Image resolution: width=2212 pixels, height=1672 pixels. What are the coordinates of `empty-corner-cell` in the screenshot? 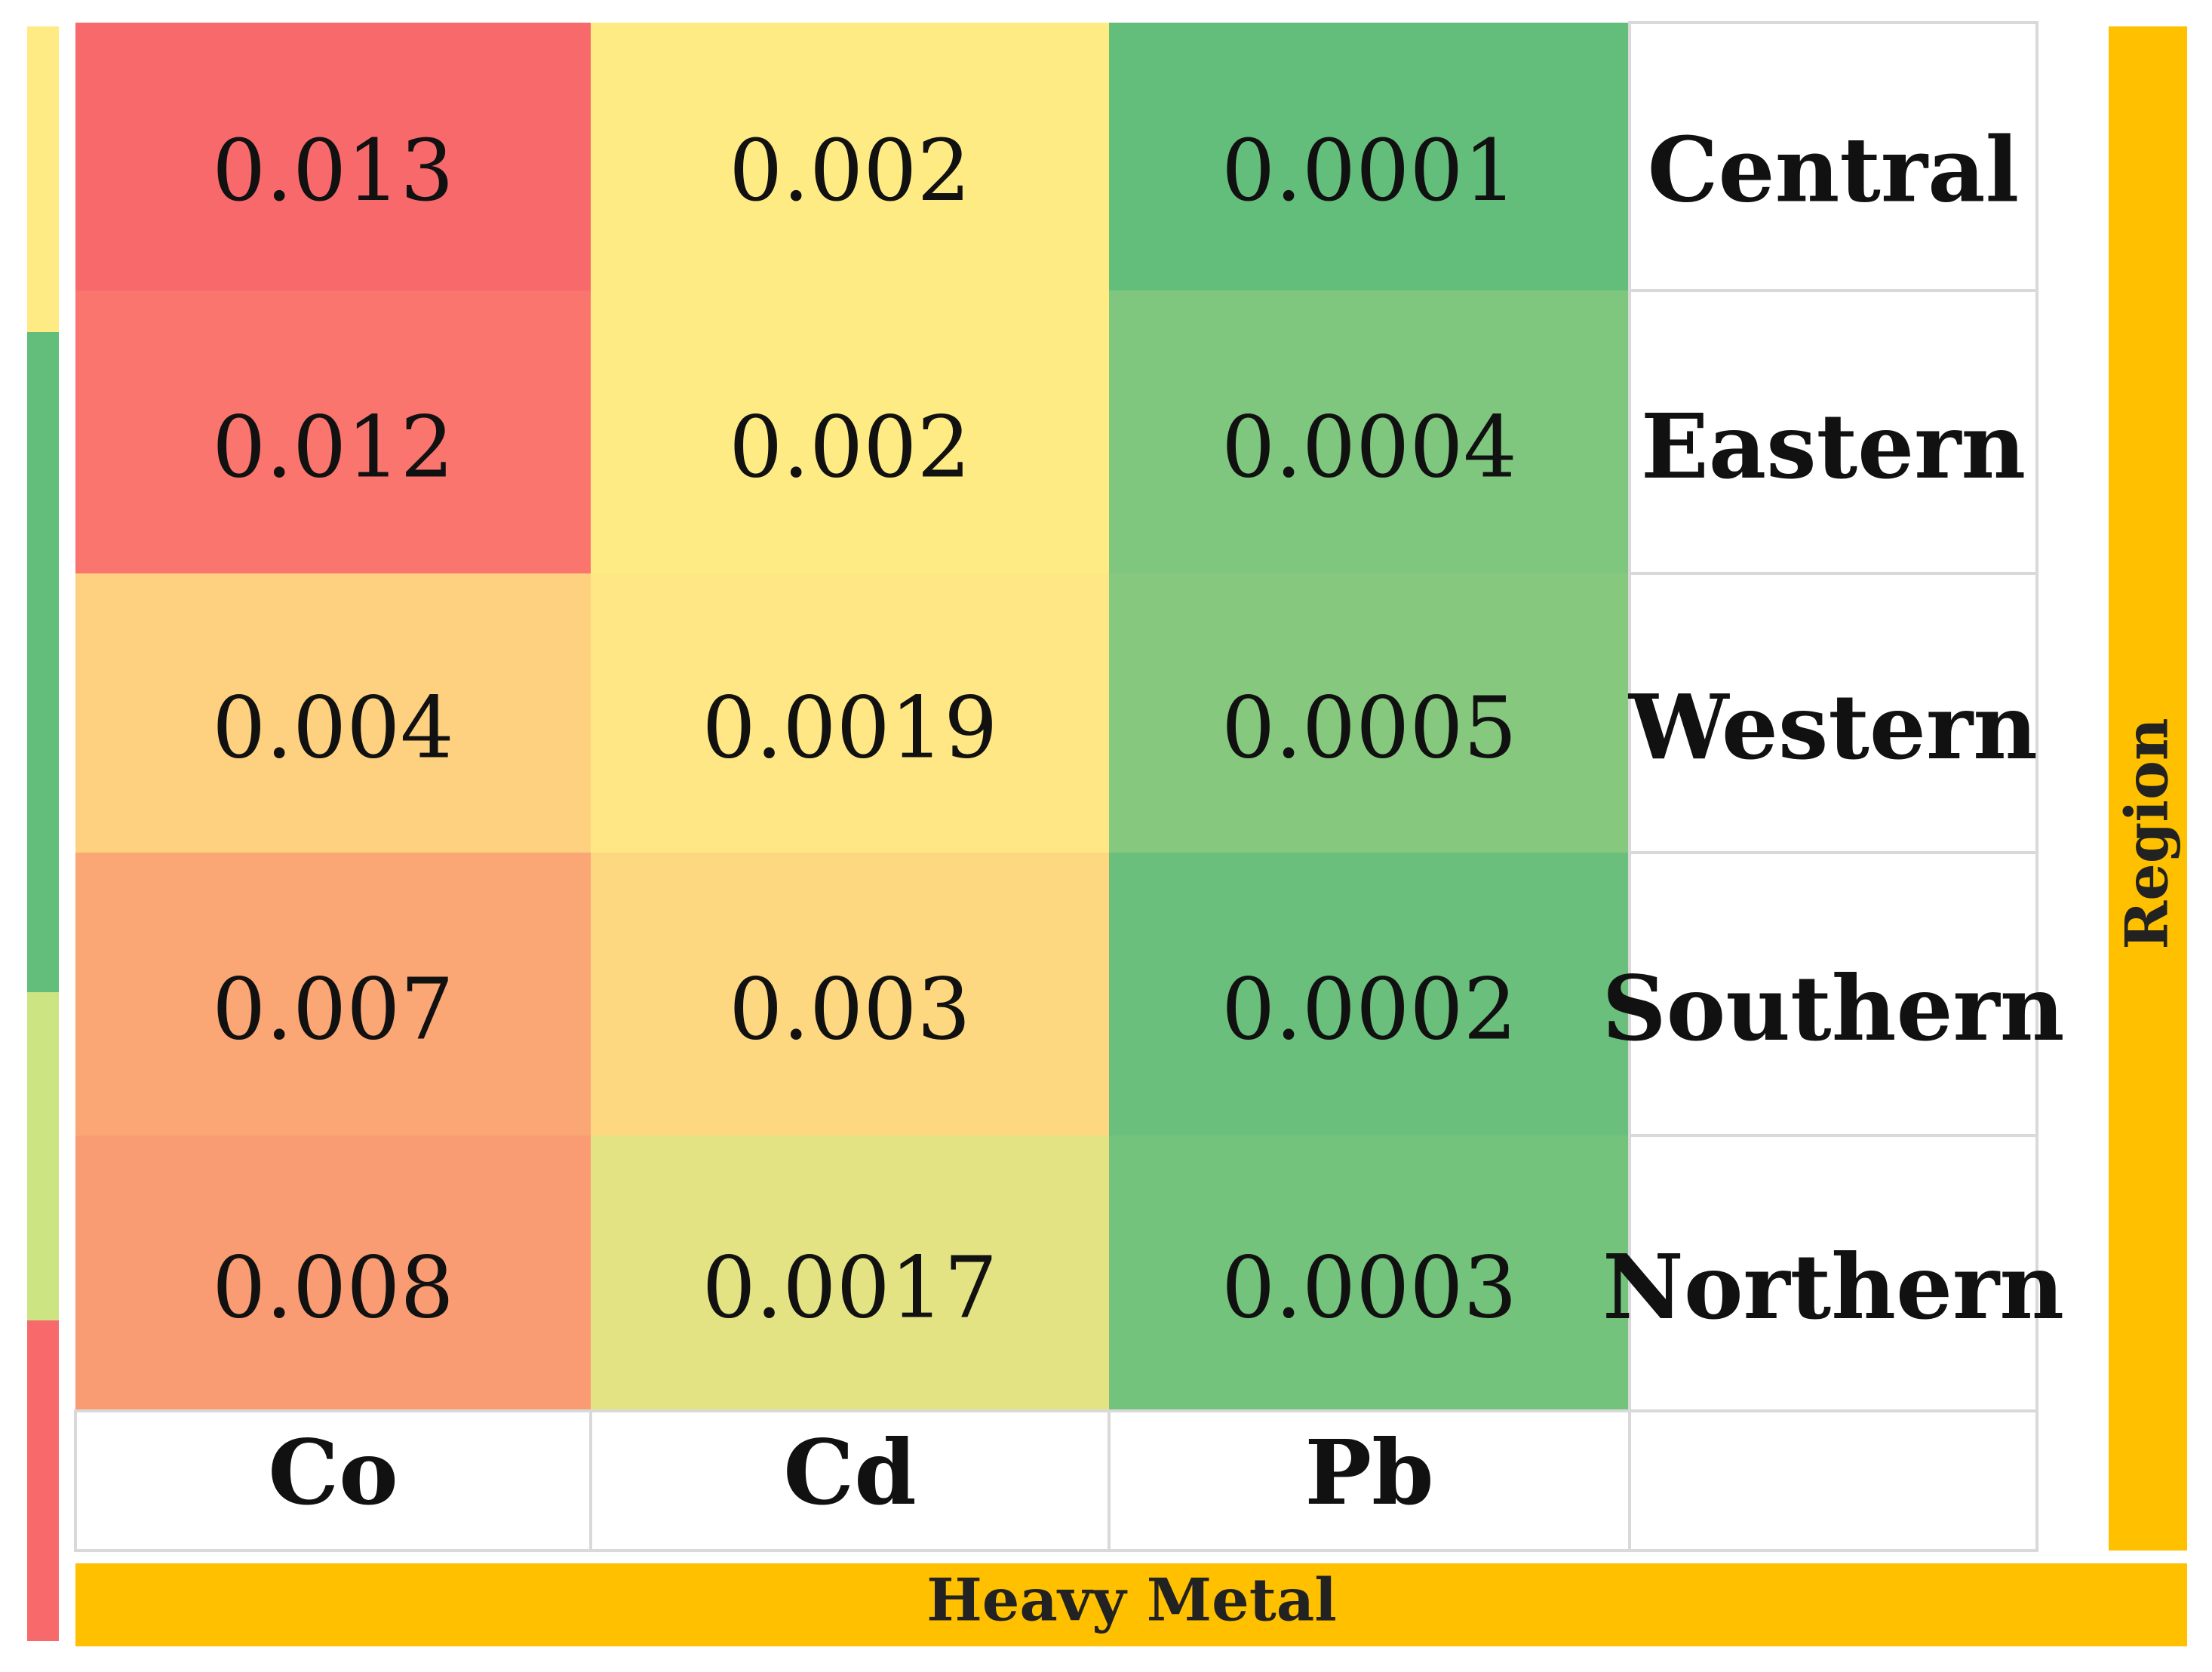 It's located at (1833, 1480).